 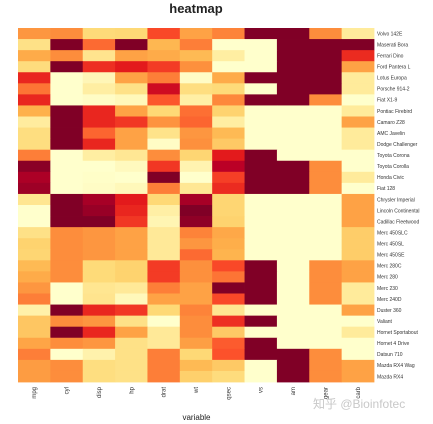 I want to click on row-label: Merc 230, so click(x=387, y=289).